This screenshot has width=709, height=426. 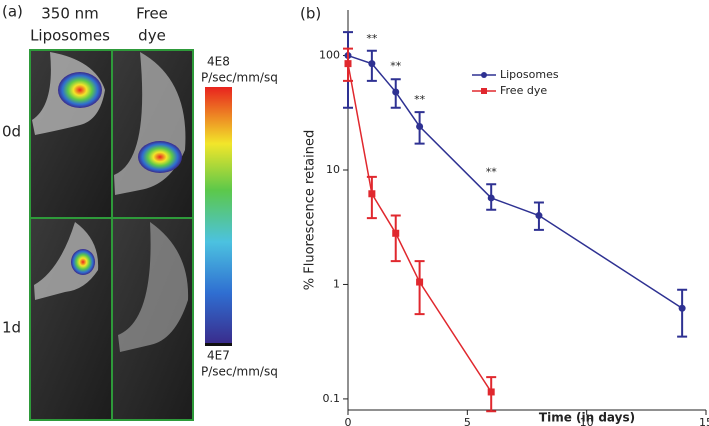 What do you see at coordinates (11, 328) in the screenshot?
I see `row-label: 1d` at bounding box center [11, 328].